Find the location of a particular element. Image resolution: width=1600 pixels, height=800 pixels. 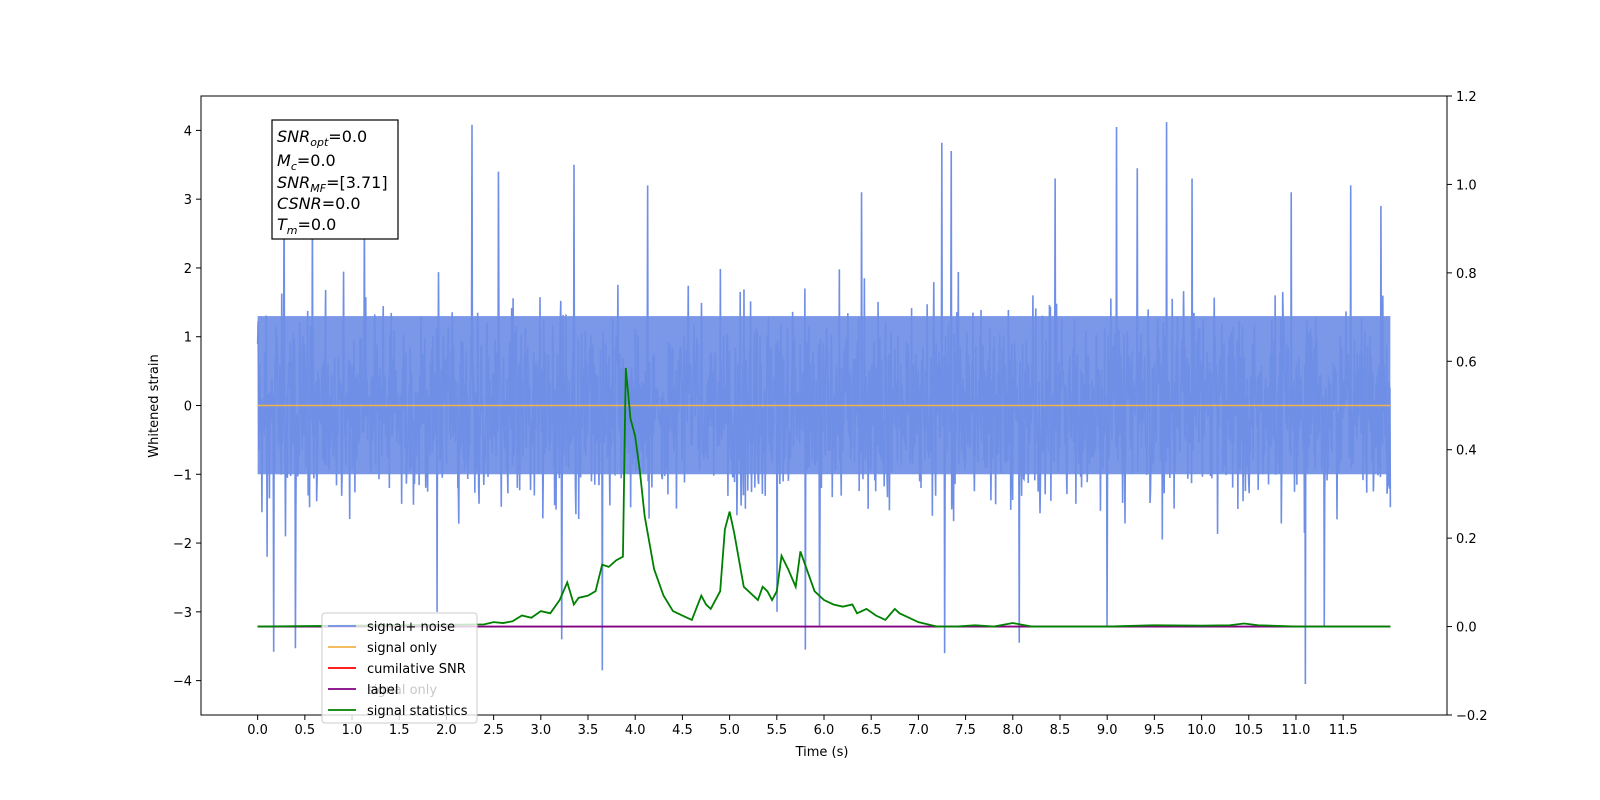

y-tick-label: 1 is located at coordinates (188, 338).